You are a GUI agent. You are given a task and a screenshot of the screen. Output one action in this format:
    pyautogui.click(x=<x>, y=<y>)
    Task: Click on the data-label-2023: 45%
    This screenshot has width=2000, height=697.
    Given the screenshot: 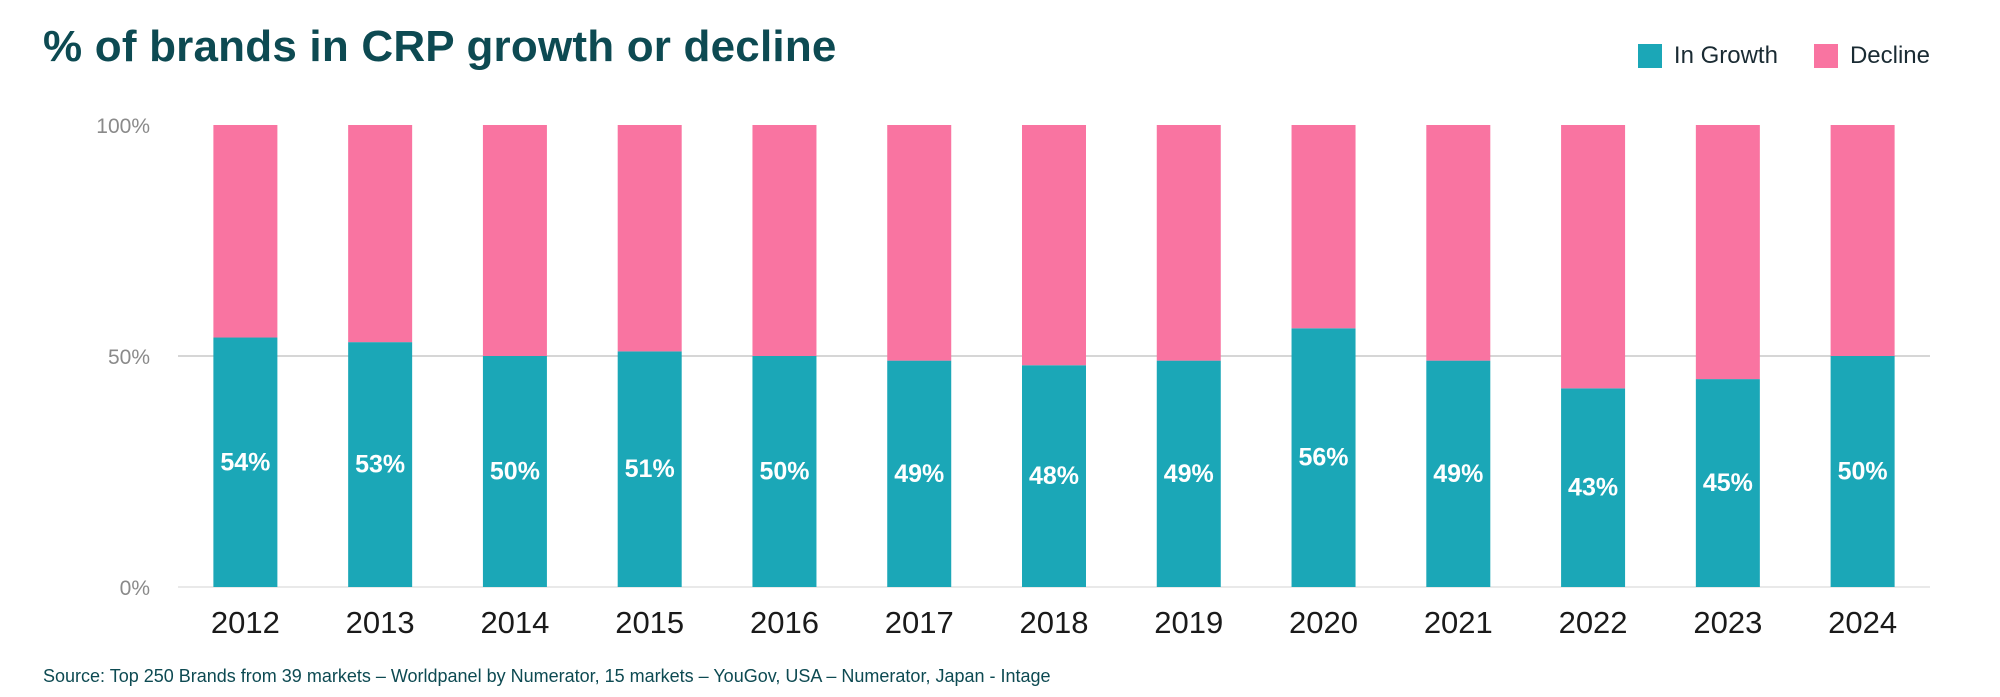 What is the action you would take?
    pyautogui.click(x=1728, y=483)
    